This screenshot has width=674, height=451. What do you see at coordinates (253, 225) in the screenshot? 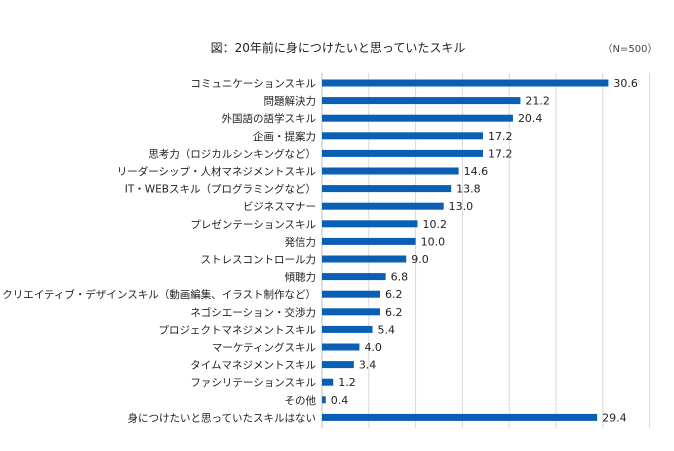
I see `category-label: プレゼンテーションスキル` at bounding box center [253, 225].